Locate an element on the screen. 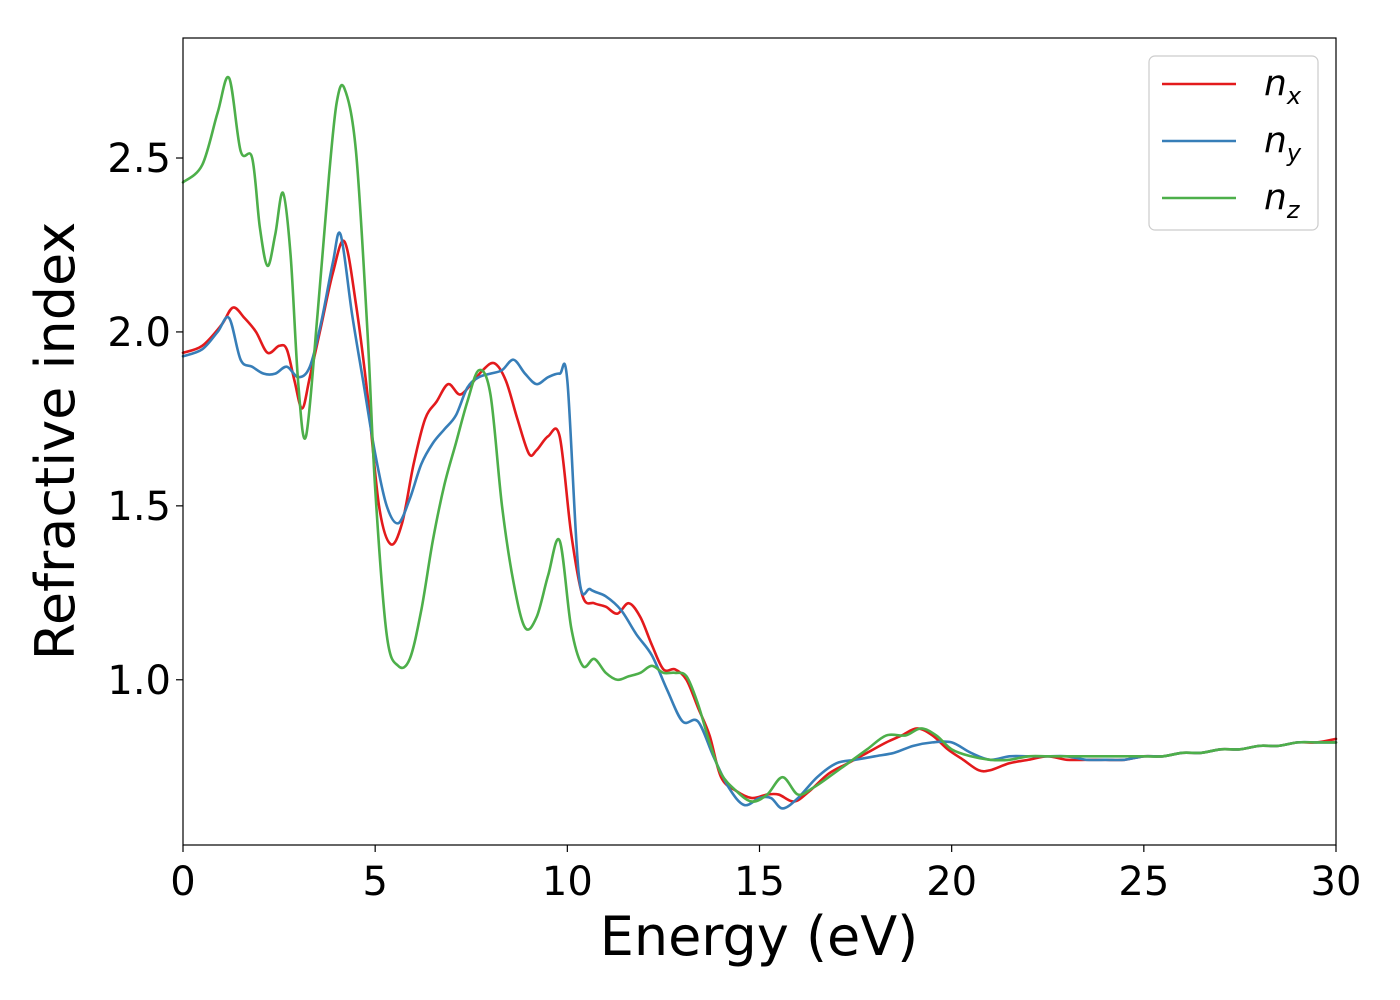 This screenshot has height=1000, width=1400. x-tick-label: 10 is located at coordinates (567, 882).